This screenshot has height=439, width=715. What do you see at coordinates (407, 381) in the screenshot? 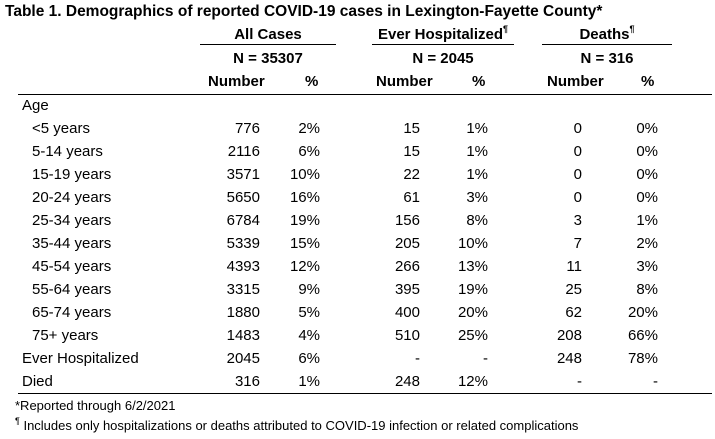
I see `cell-hospitalized-number: 248` at bounding box center [407, 381].